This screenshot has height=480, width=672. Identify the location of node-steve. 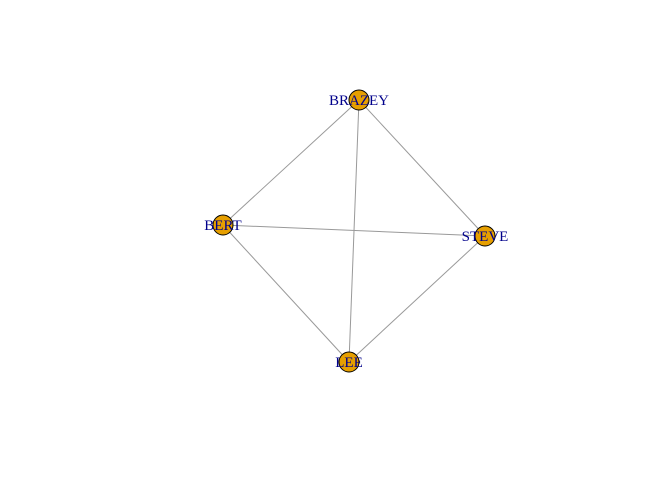
(485, 236).